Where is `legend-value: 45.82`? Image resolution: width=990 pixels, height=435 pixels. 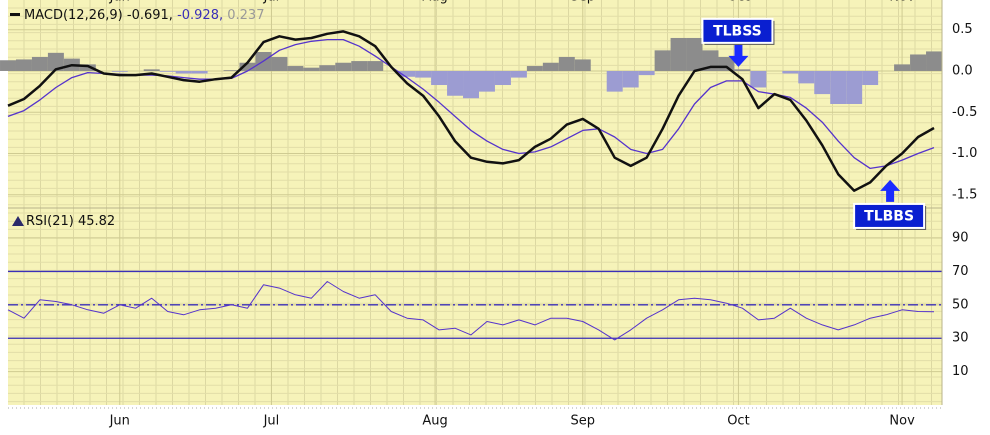 legend-value: 45.82 is located at coordinates (96, 221).